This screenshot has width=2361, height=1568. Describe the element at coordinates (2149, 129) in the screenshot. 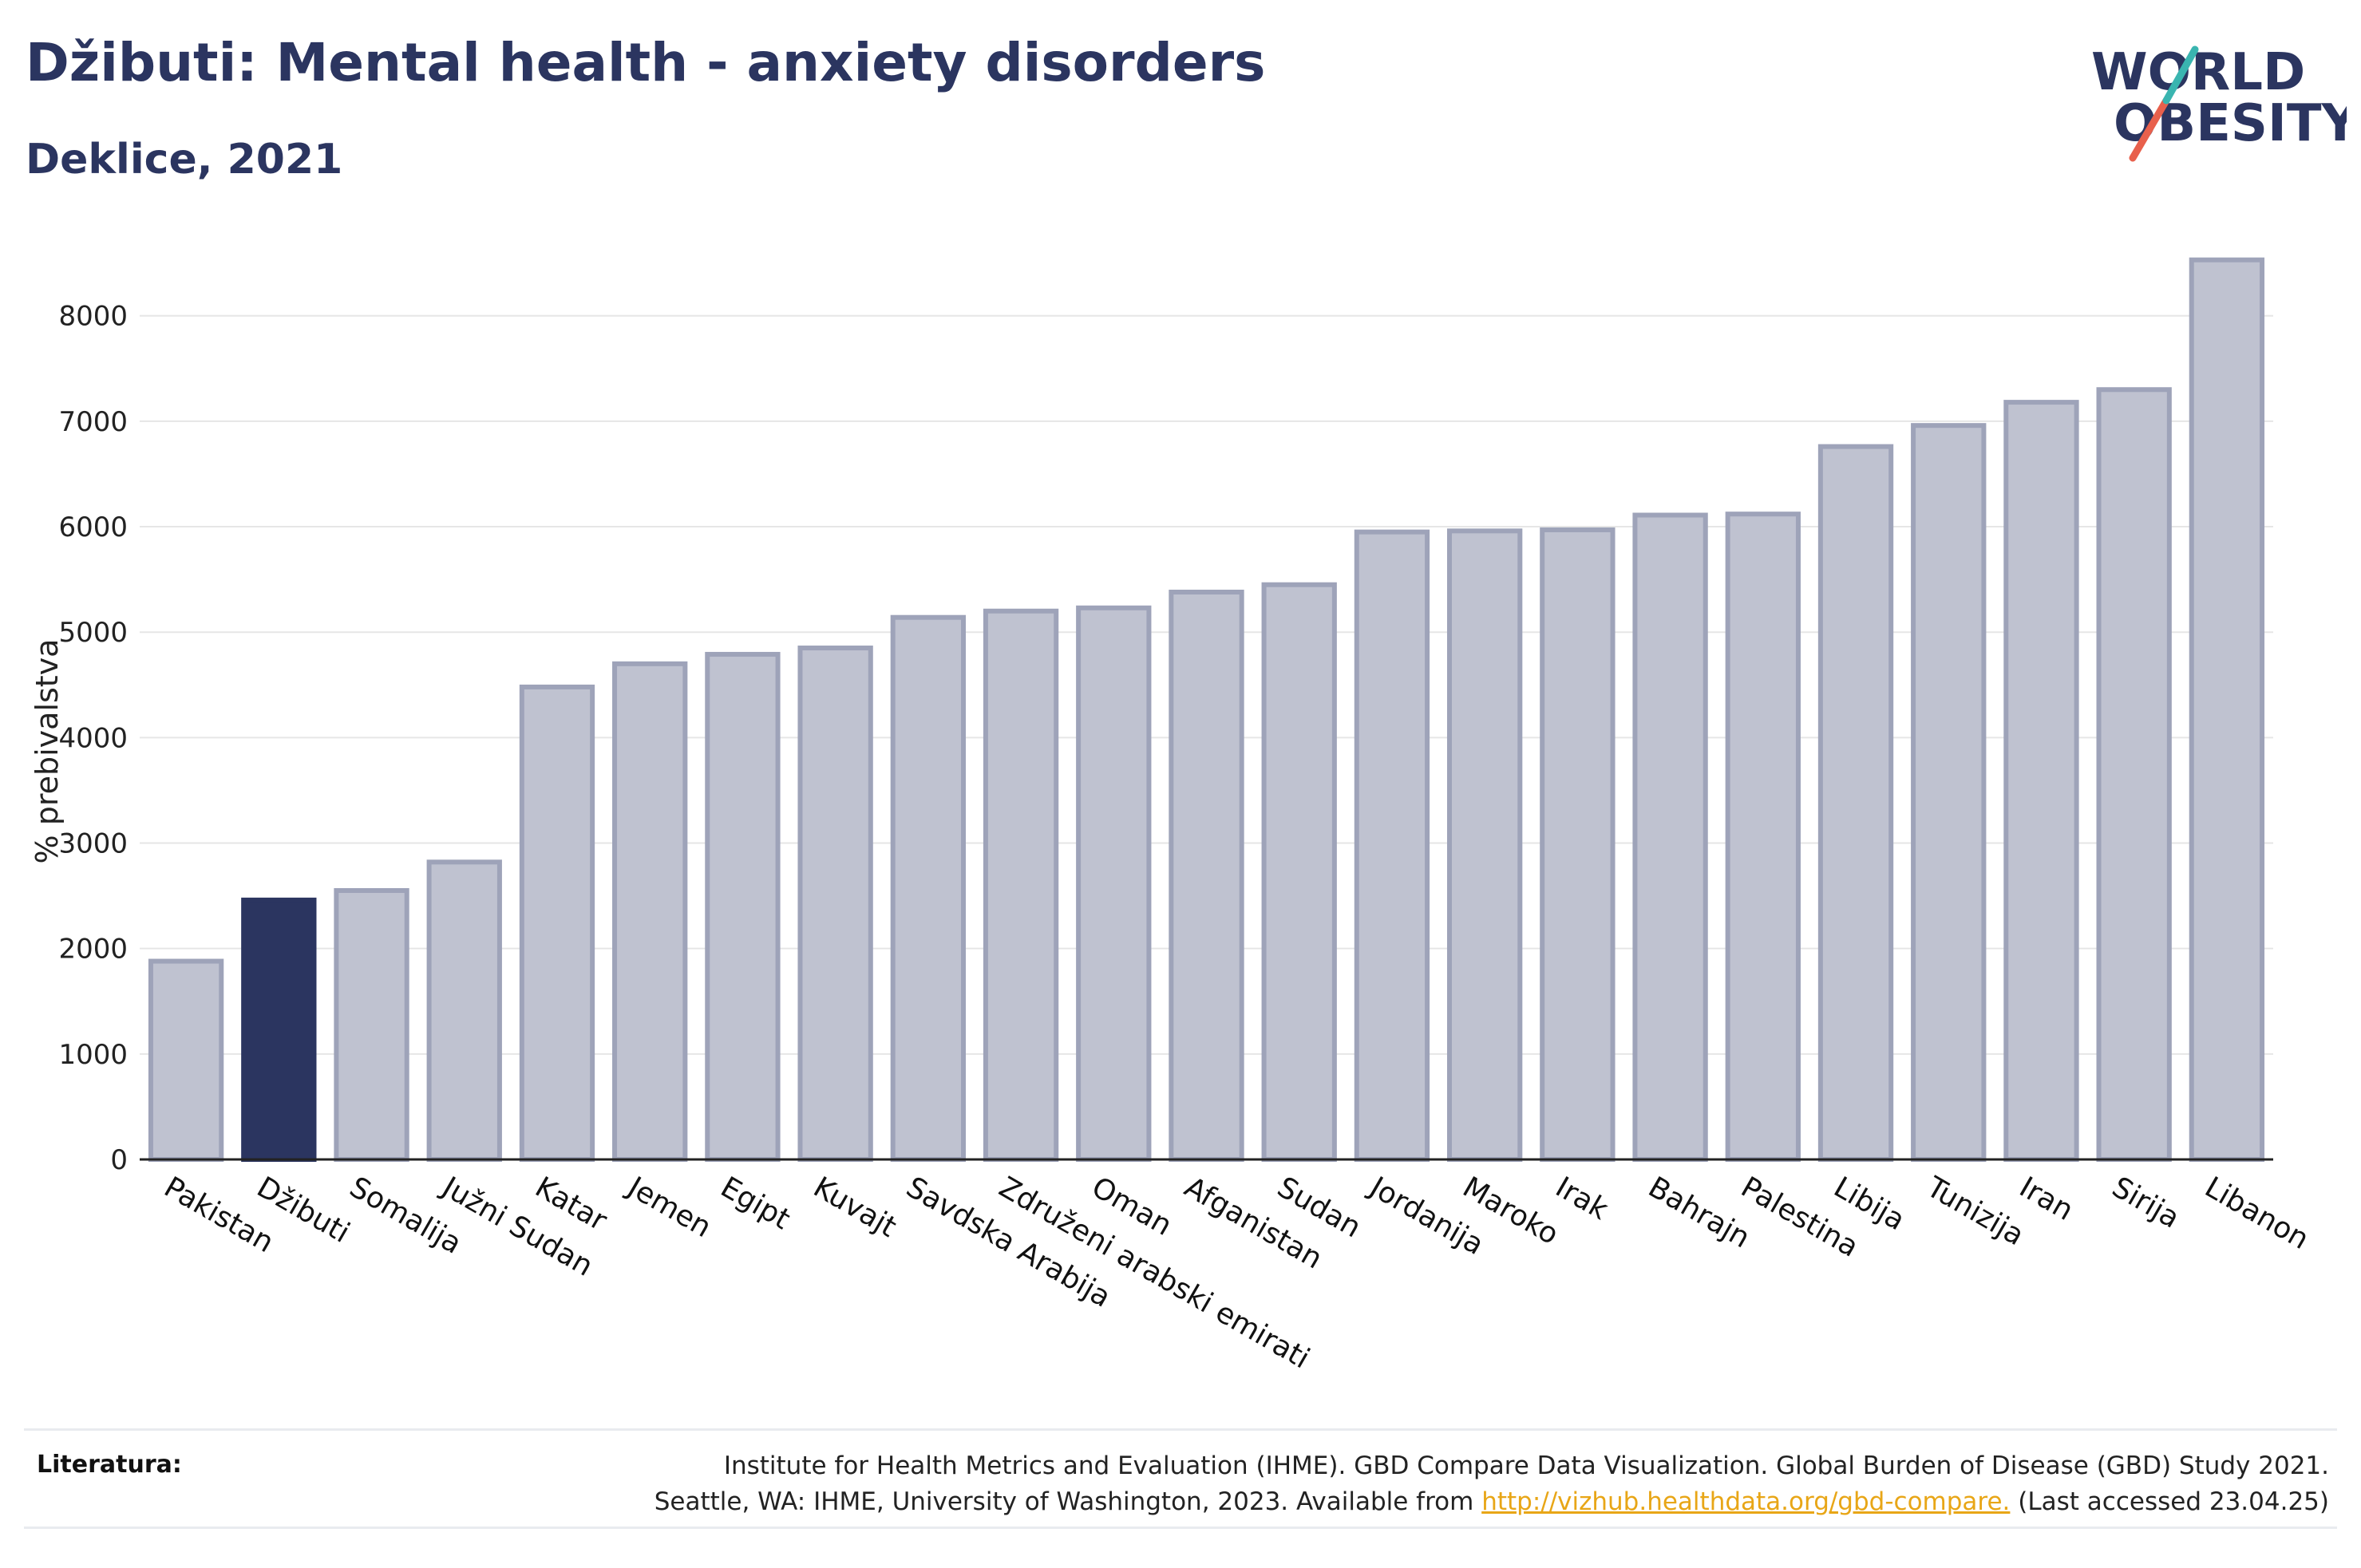

I see `logo-slash-teal` at that location.